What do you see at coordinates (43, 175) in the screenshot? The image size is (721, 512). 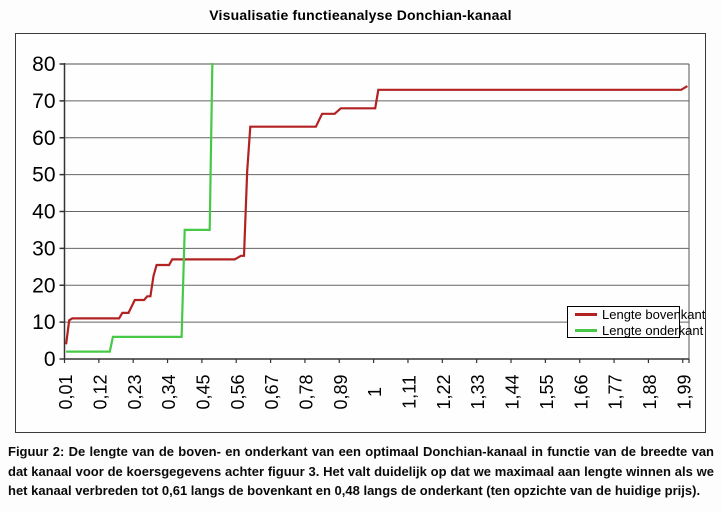 I see `y-axis-label: 50` at bounding box center [43, 175].